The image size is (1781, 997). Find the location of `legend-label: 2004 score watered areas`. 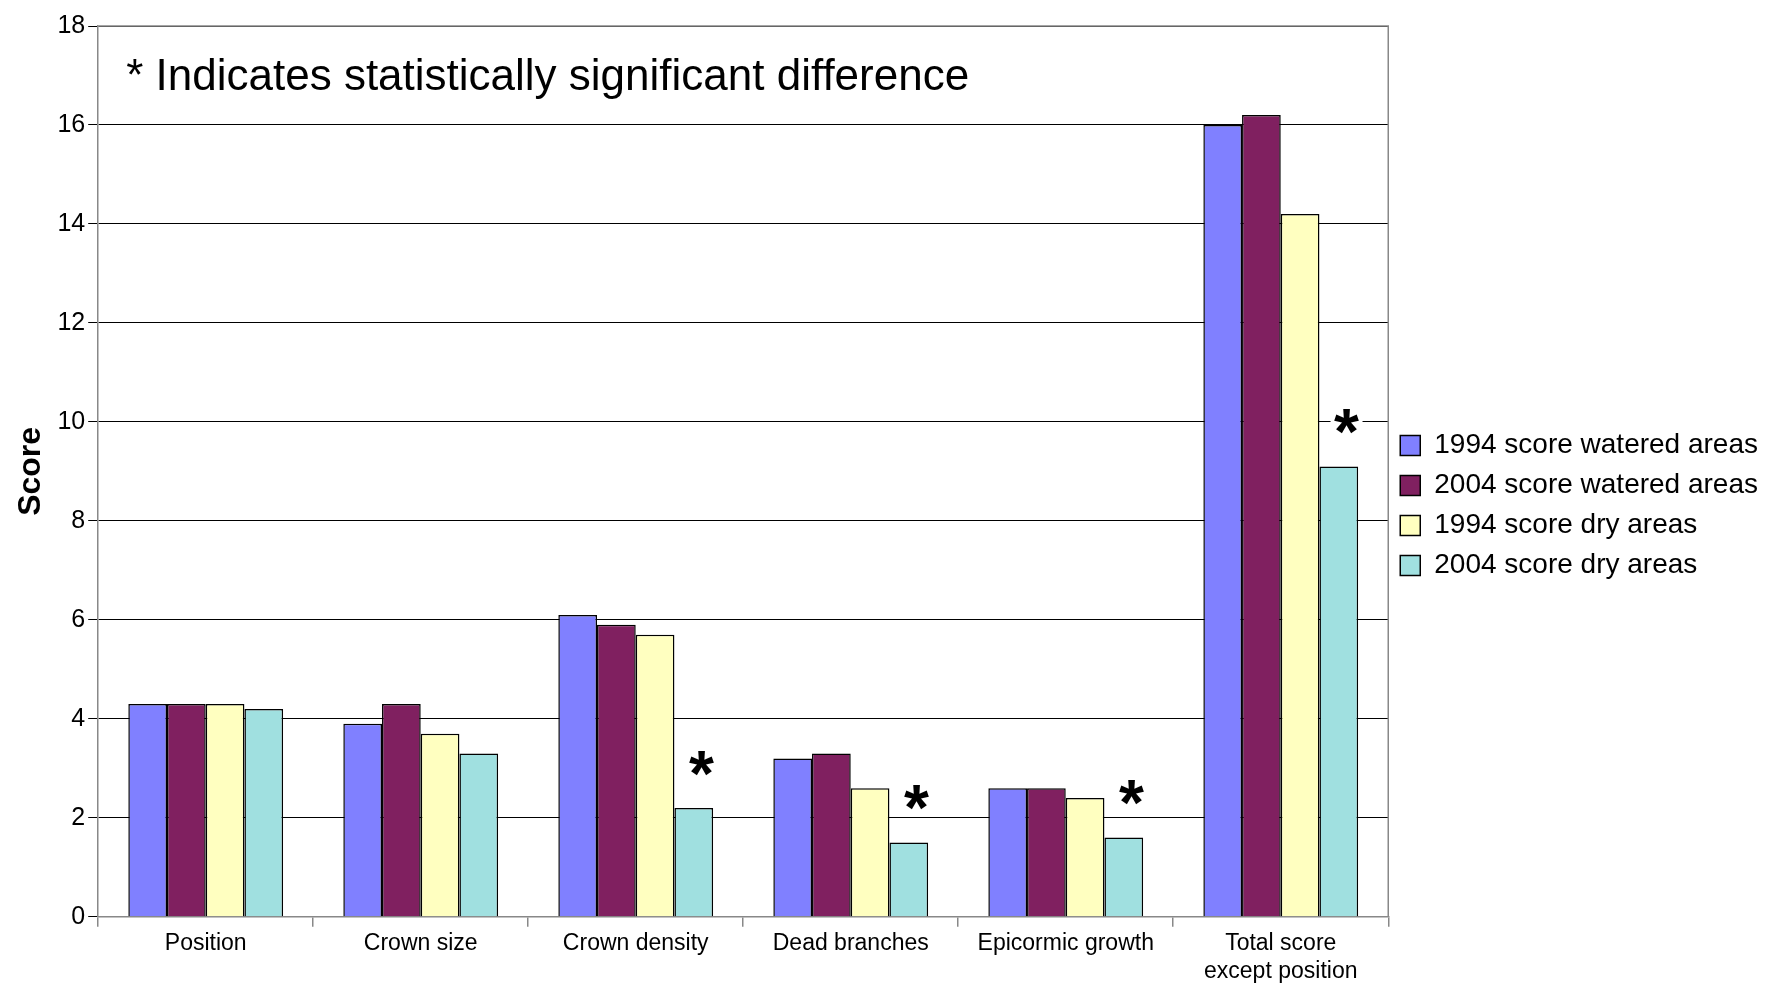

legend-label: 2004 score watered areas is located at coordinates (1596, 484).